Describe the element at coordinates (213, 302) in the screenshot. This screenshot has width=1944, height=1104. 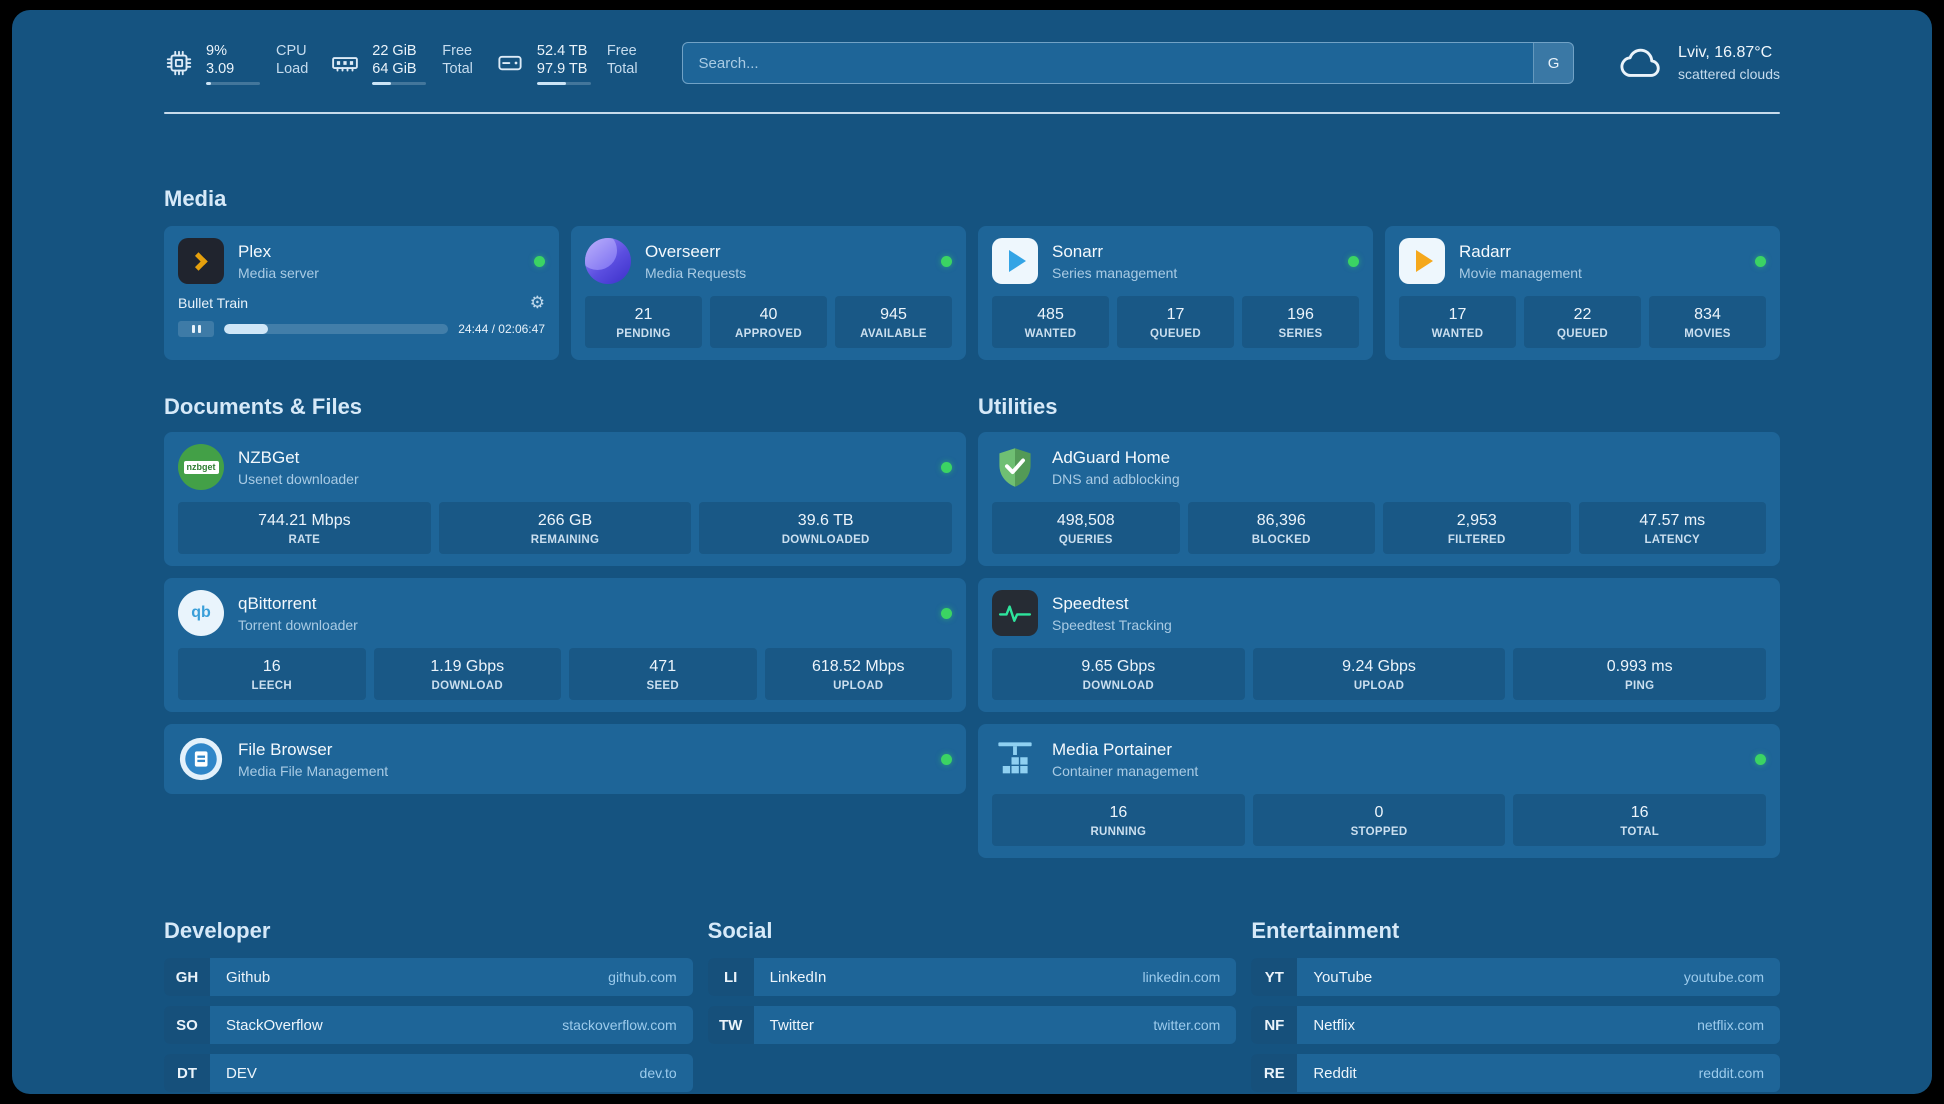
I see `now-playing-title: Bullet Train` at that location.